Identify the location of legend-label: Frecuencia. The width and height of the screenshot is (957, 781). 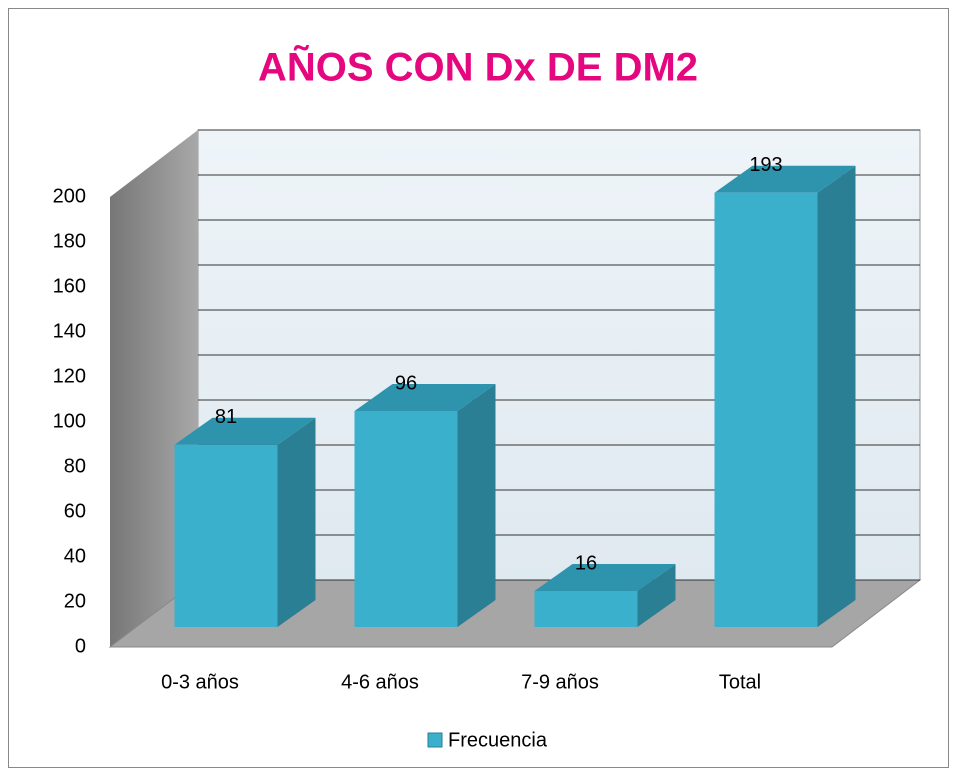
(498, 740).